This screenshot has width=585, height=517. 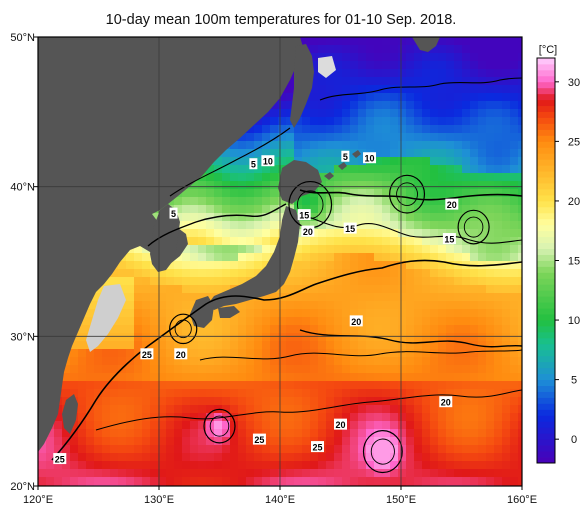 What do you see at coordinates (259, 440) in the screenshot?
I see `contour-label-text: 25` at bounding box center [259, 440].